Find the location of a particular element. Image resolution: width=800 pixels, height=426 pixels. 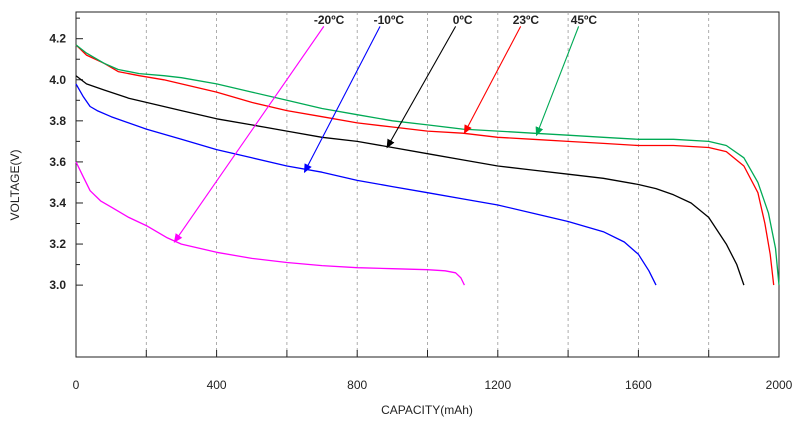

series-label-1: -10ºC is located at coordinates (389, 20).